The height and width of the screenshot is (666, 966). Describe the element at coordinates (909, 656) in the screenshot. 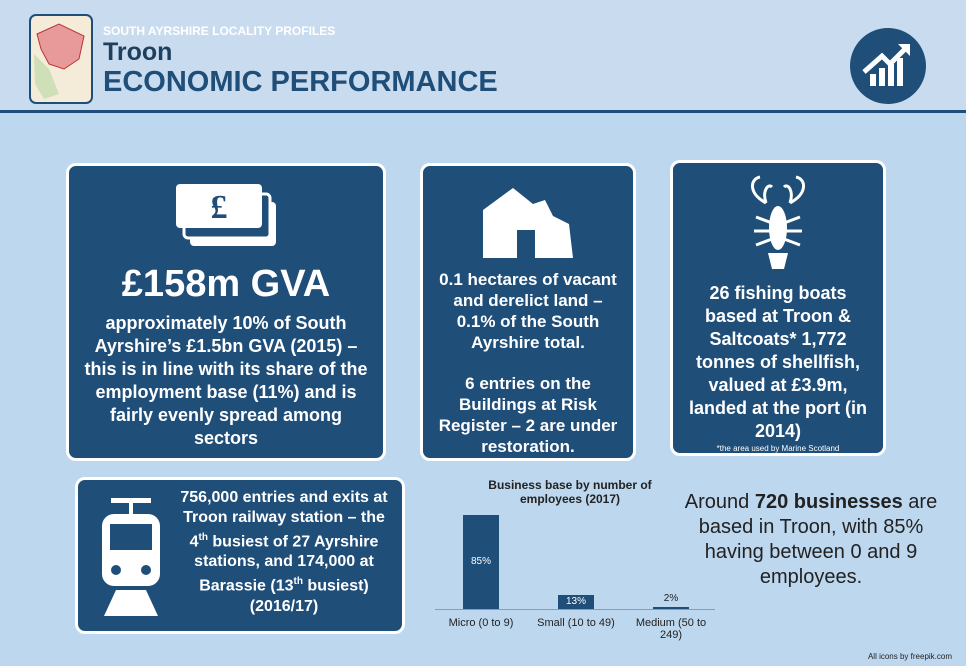

I see `footer: All icons by freepik.com` at that location.